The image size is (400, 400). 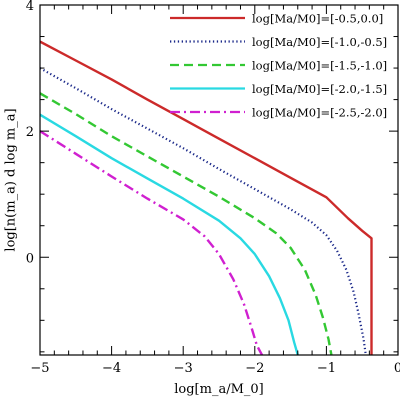 What do you see at coordinates (30, 132) in the screenshot?
I see `y-tick-label: 2` at bounding box center [30, 132].